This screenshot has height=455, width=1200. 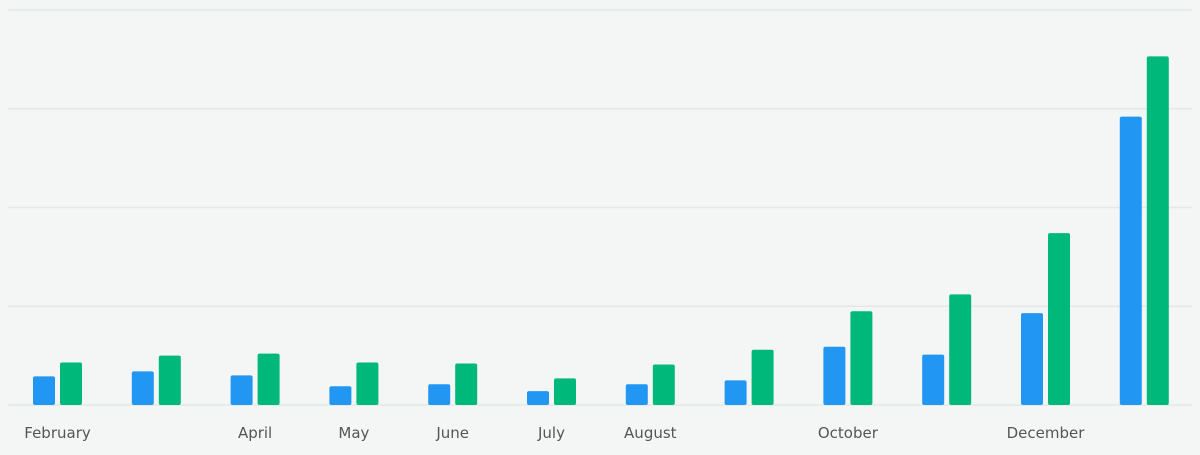 I want to click on bar-series1-november, so click(x=933, y=379).